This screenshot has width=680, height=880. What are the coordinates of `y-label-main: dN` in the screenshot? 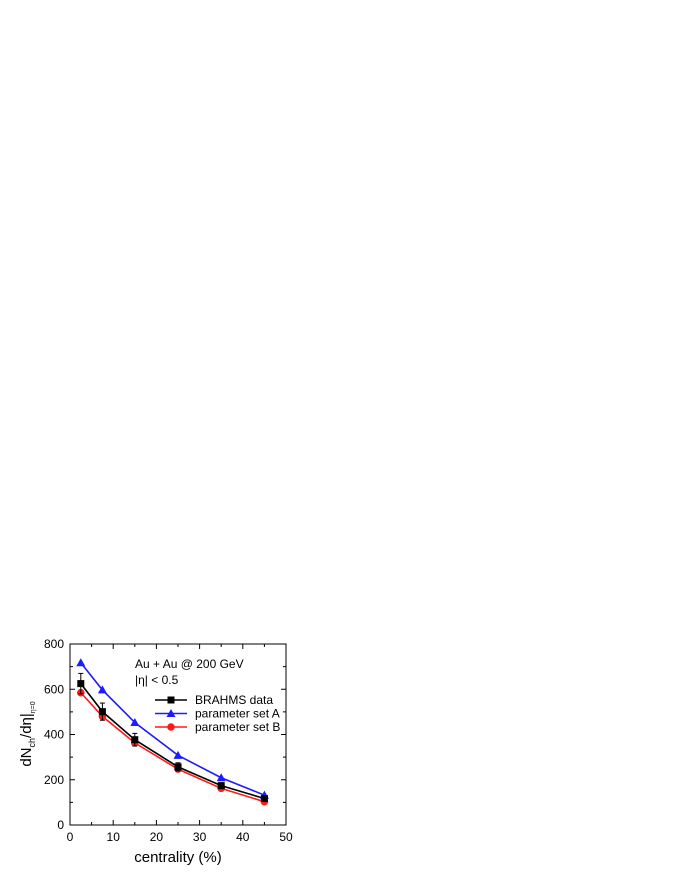 It's located at (26, 756).